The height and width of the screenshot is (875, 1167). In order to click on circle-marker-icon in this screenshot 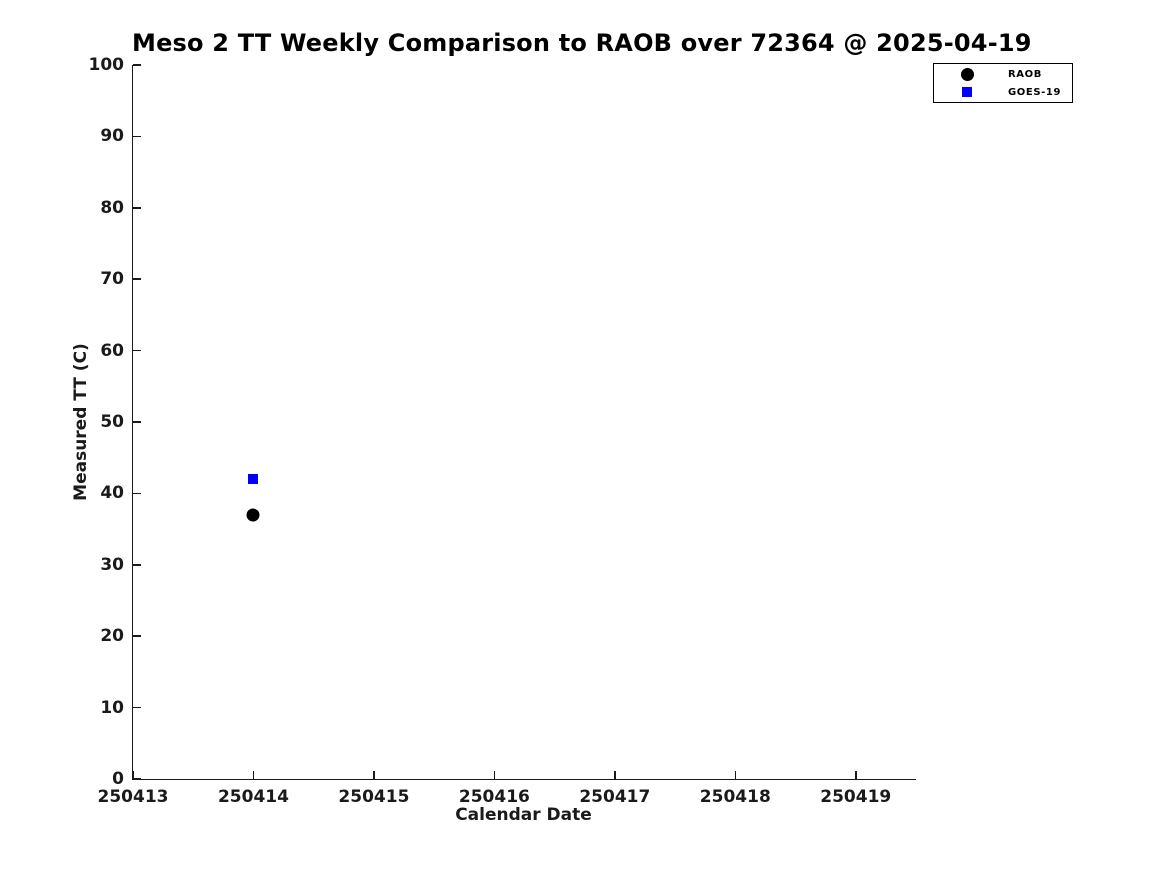, I will do `click(967, 74)`.